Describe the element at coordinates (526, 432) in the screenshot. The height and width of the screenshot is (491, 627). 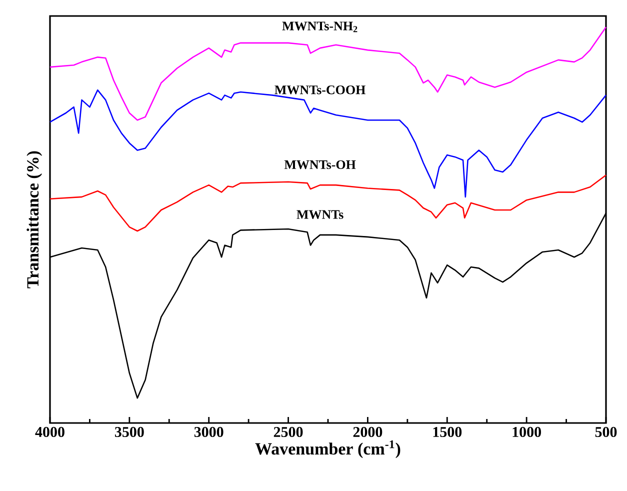
I see `x-tick-label: 1000` at that location.